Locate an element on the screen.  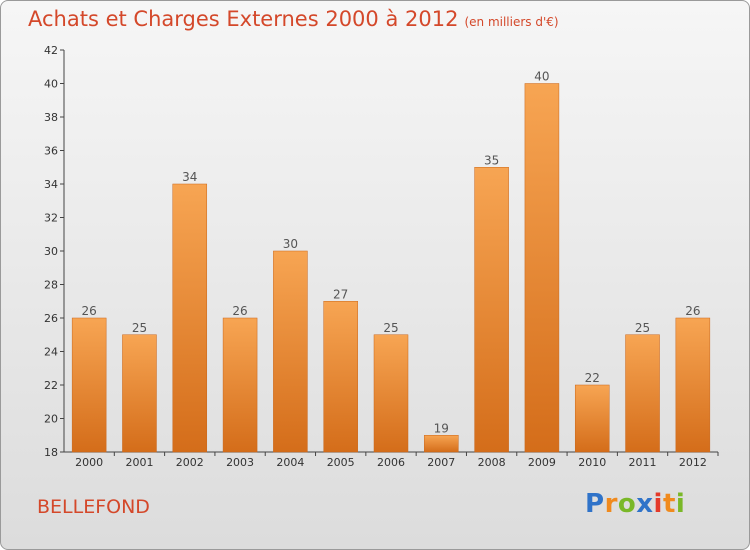
x-tick-label: 2011 is located at coordinates (643, 462).